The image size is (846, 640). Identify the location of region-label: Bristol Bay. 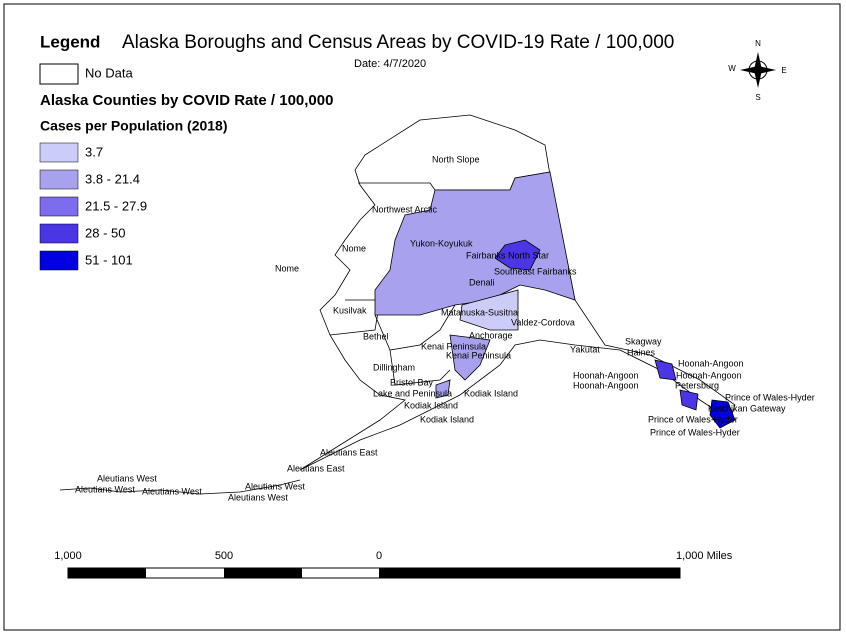
(412, 382).